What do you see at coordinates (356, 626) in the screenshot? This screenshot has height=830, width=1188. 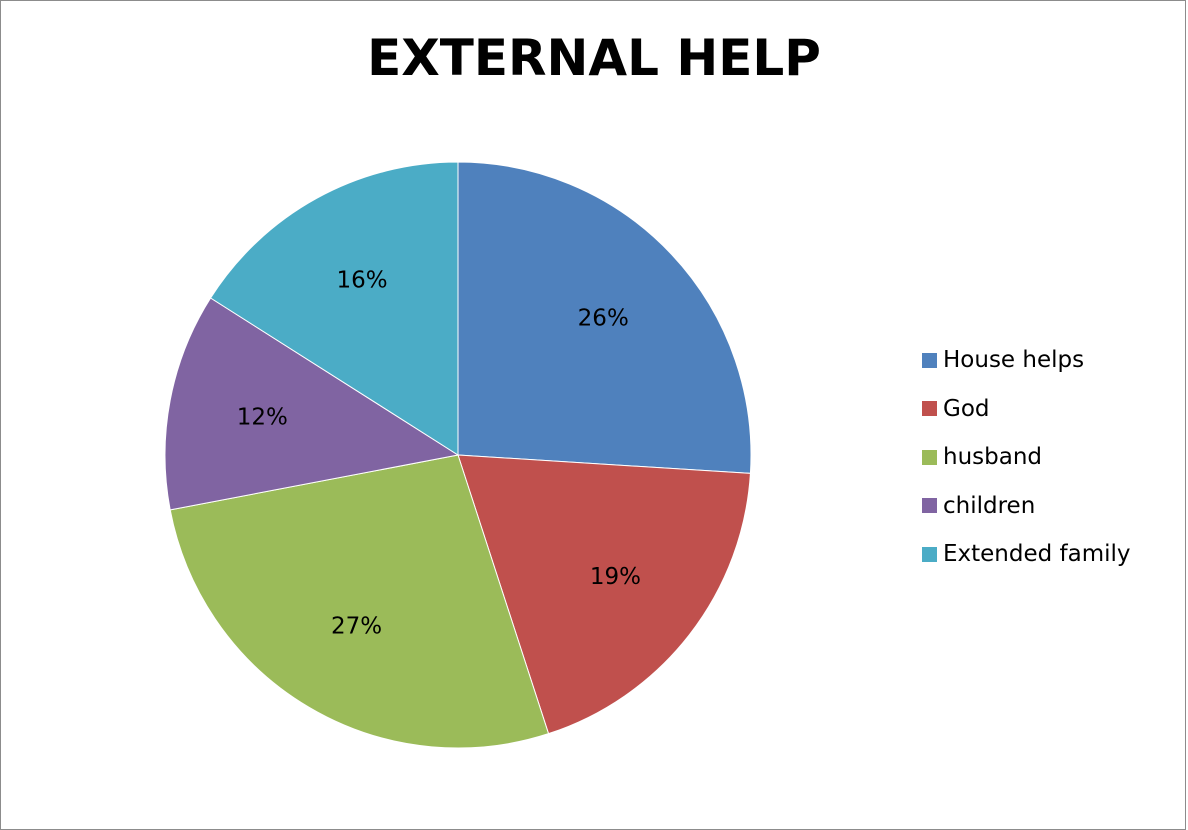 I see `pie-data-label: 27%` at bounding box center [356, 626].